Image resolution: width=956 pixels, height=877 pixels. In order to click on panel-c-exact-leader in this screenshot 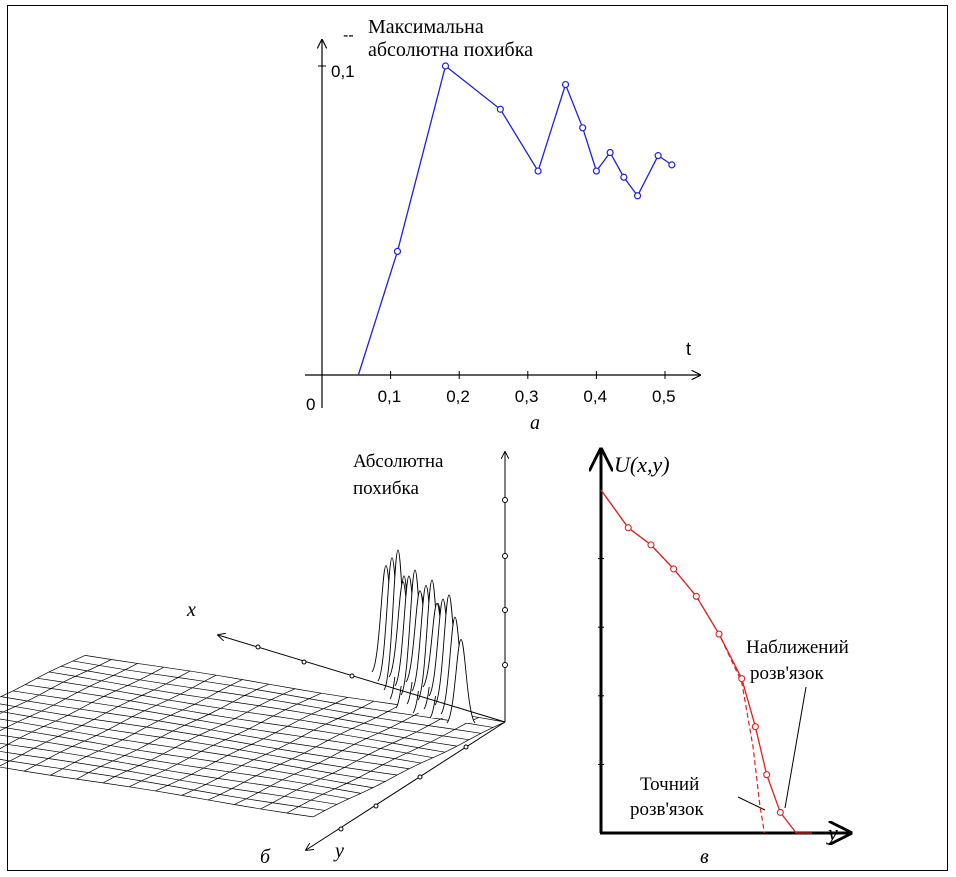, I will do `click(751, 803)`.